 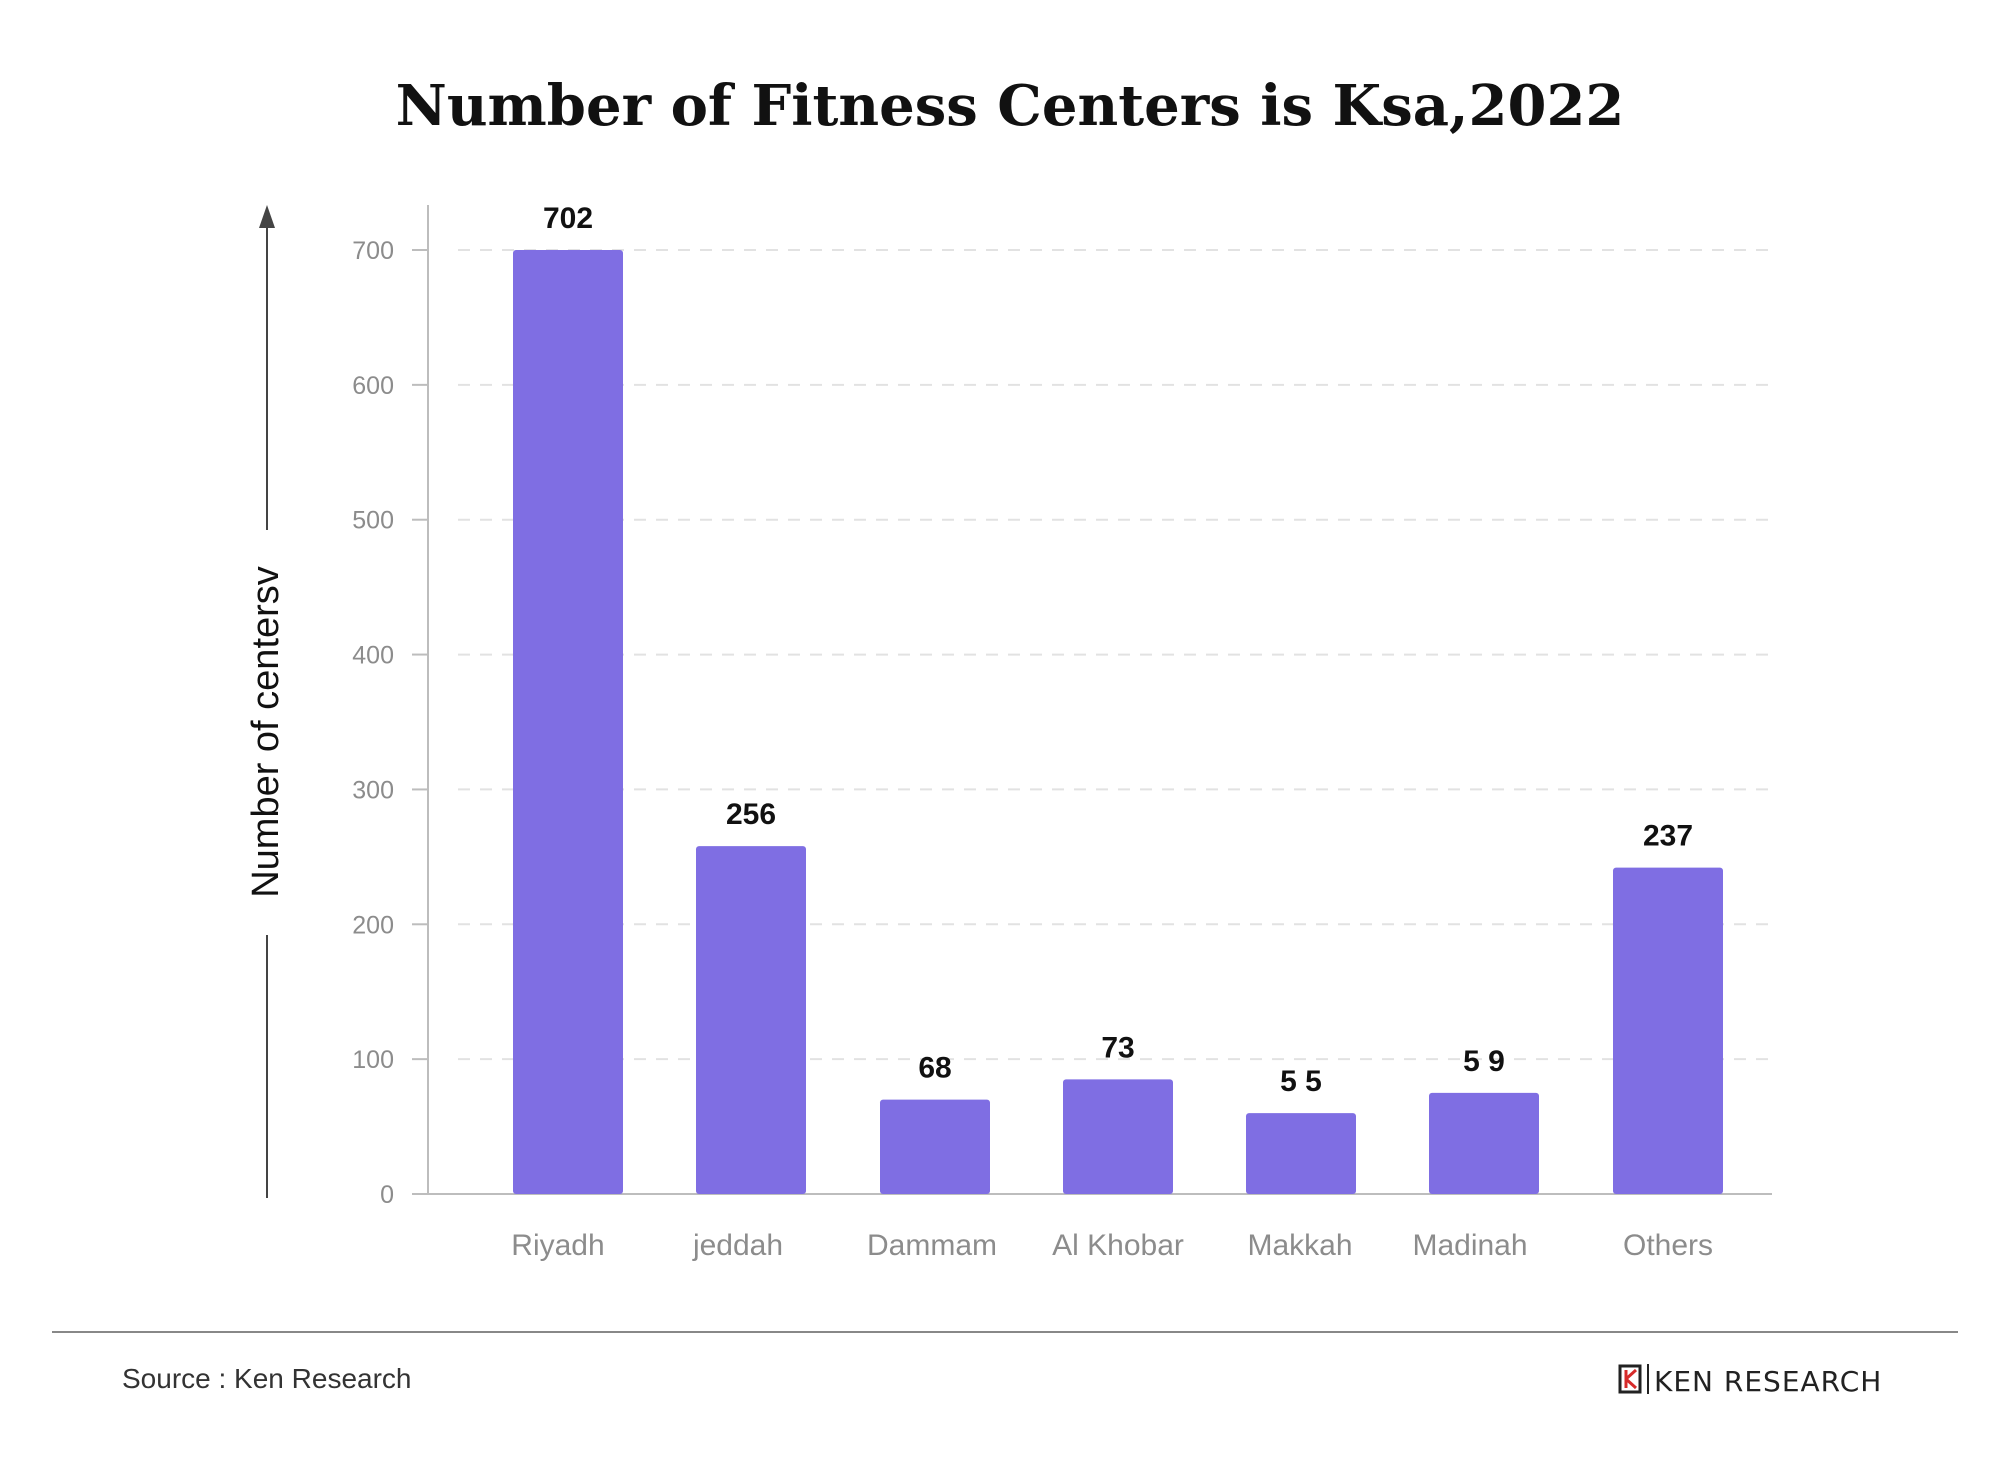 What do you see at coordinates (1668, 1030) in the screenshot?
I see `bar-others` at bounding box center [1668, 1030].